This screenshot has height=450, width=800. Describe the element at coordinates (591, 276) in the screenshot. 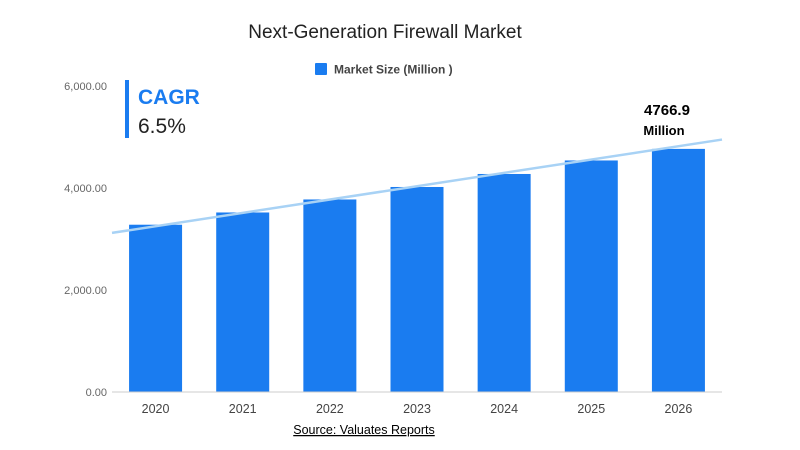

I see `bar-2025` at that location.